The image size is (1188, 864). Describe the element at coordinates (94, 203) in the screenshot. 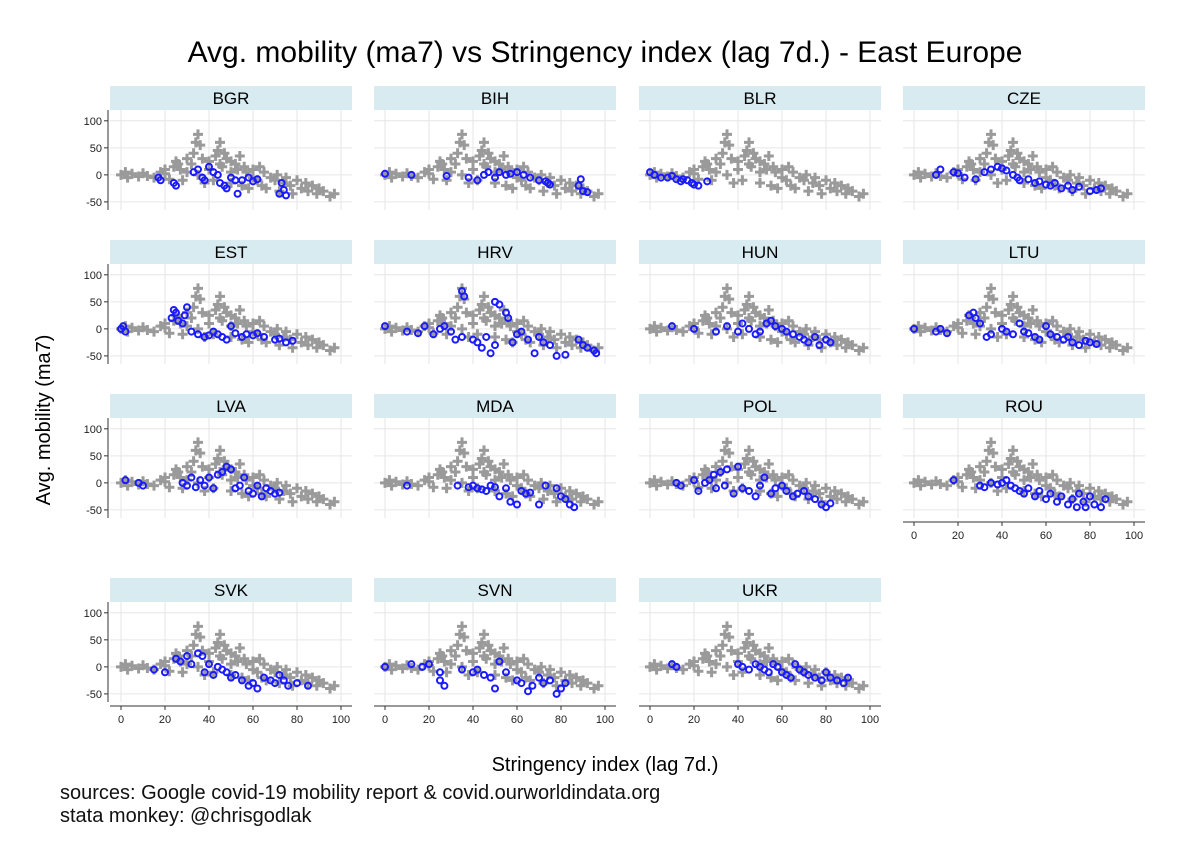

I see `y-tick-label: -50` at that location.